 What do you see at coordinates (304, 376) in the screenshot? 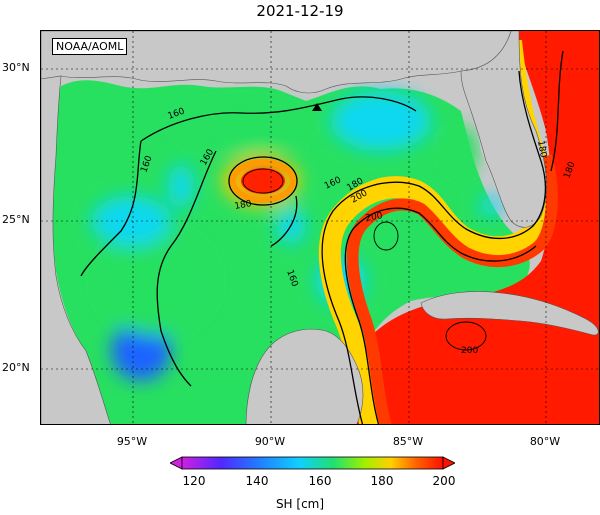
I see `yucatan-land` at bounding box center [304, 376].